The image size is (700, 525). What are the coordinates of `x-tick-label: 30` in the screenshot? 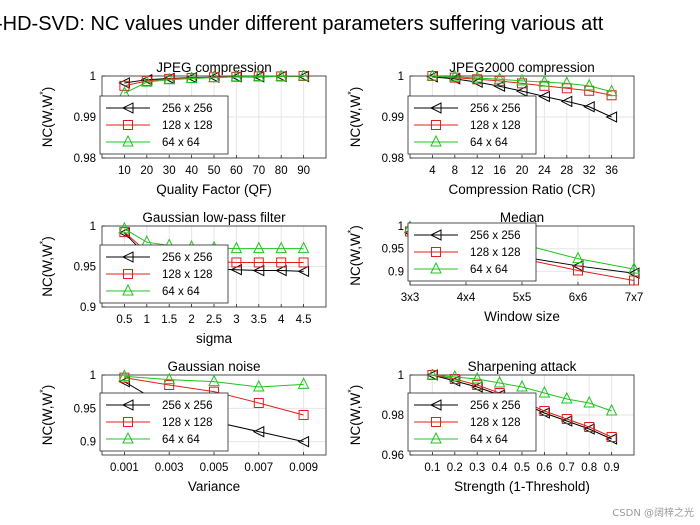 It's located at (169, 171).